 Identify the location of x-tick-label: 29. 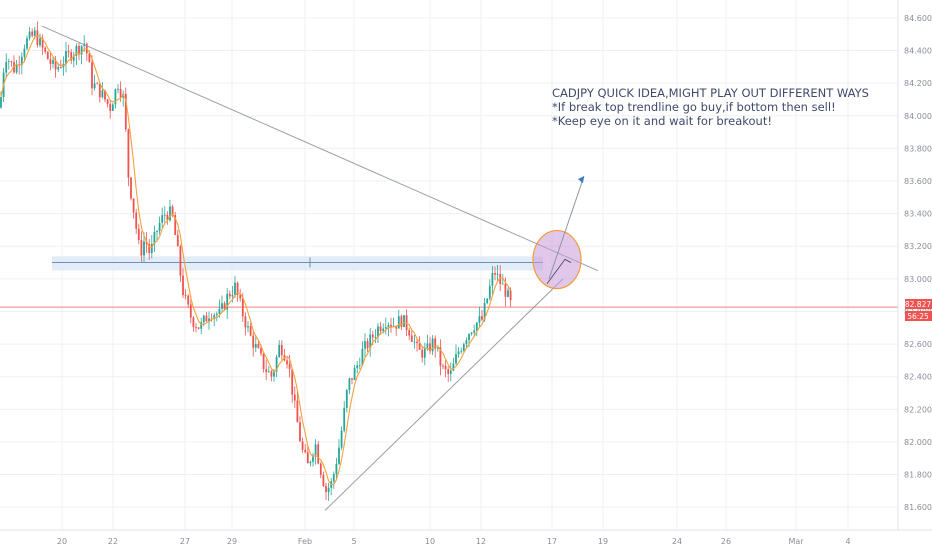
(232, 541).